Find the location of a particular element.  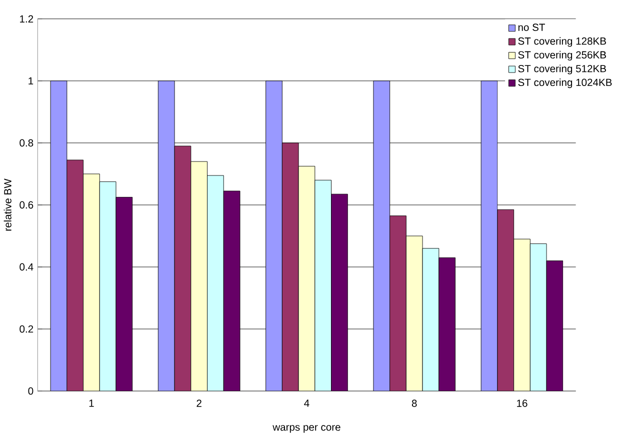

y-tick-label: 1.2 is located at coordinates (27, 18).